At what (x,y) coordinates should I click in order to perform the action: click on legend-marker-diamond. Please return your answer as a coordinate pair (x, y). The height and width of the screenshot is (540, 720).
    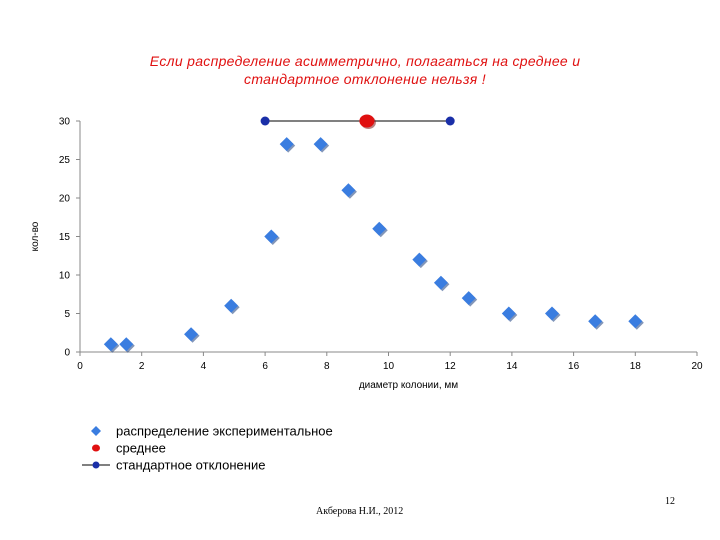
    Looking at the image, I should click on (96, 431).